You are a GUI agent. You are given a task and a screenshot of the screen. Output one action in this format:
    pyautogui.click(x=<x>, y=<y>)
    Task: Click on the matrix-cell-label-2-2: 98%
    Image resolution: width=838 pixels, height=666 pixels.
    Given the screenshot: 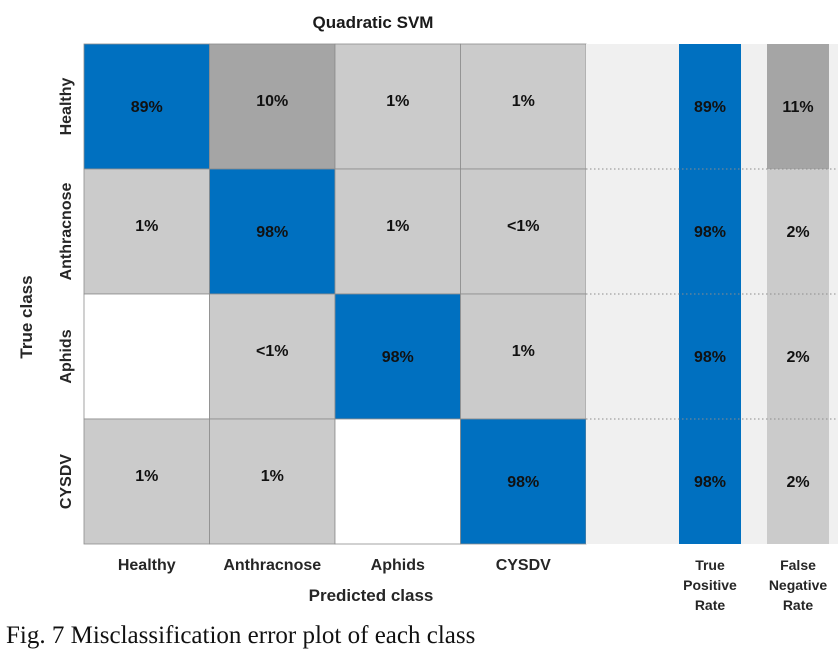 What is the action you would take?
    pyautogui.click(x=398, y=357)
    